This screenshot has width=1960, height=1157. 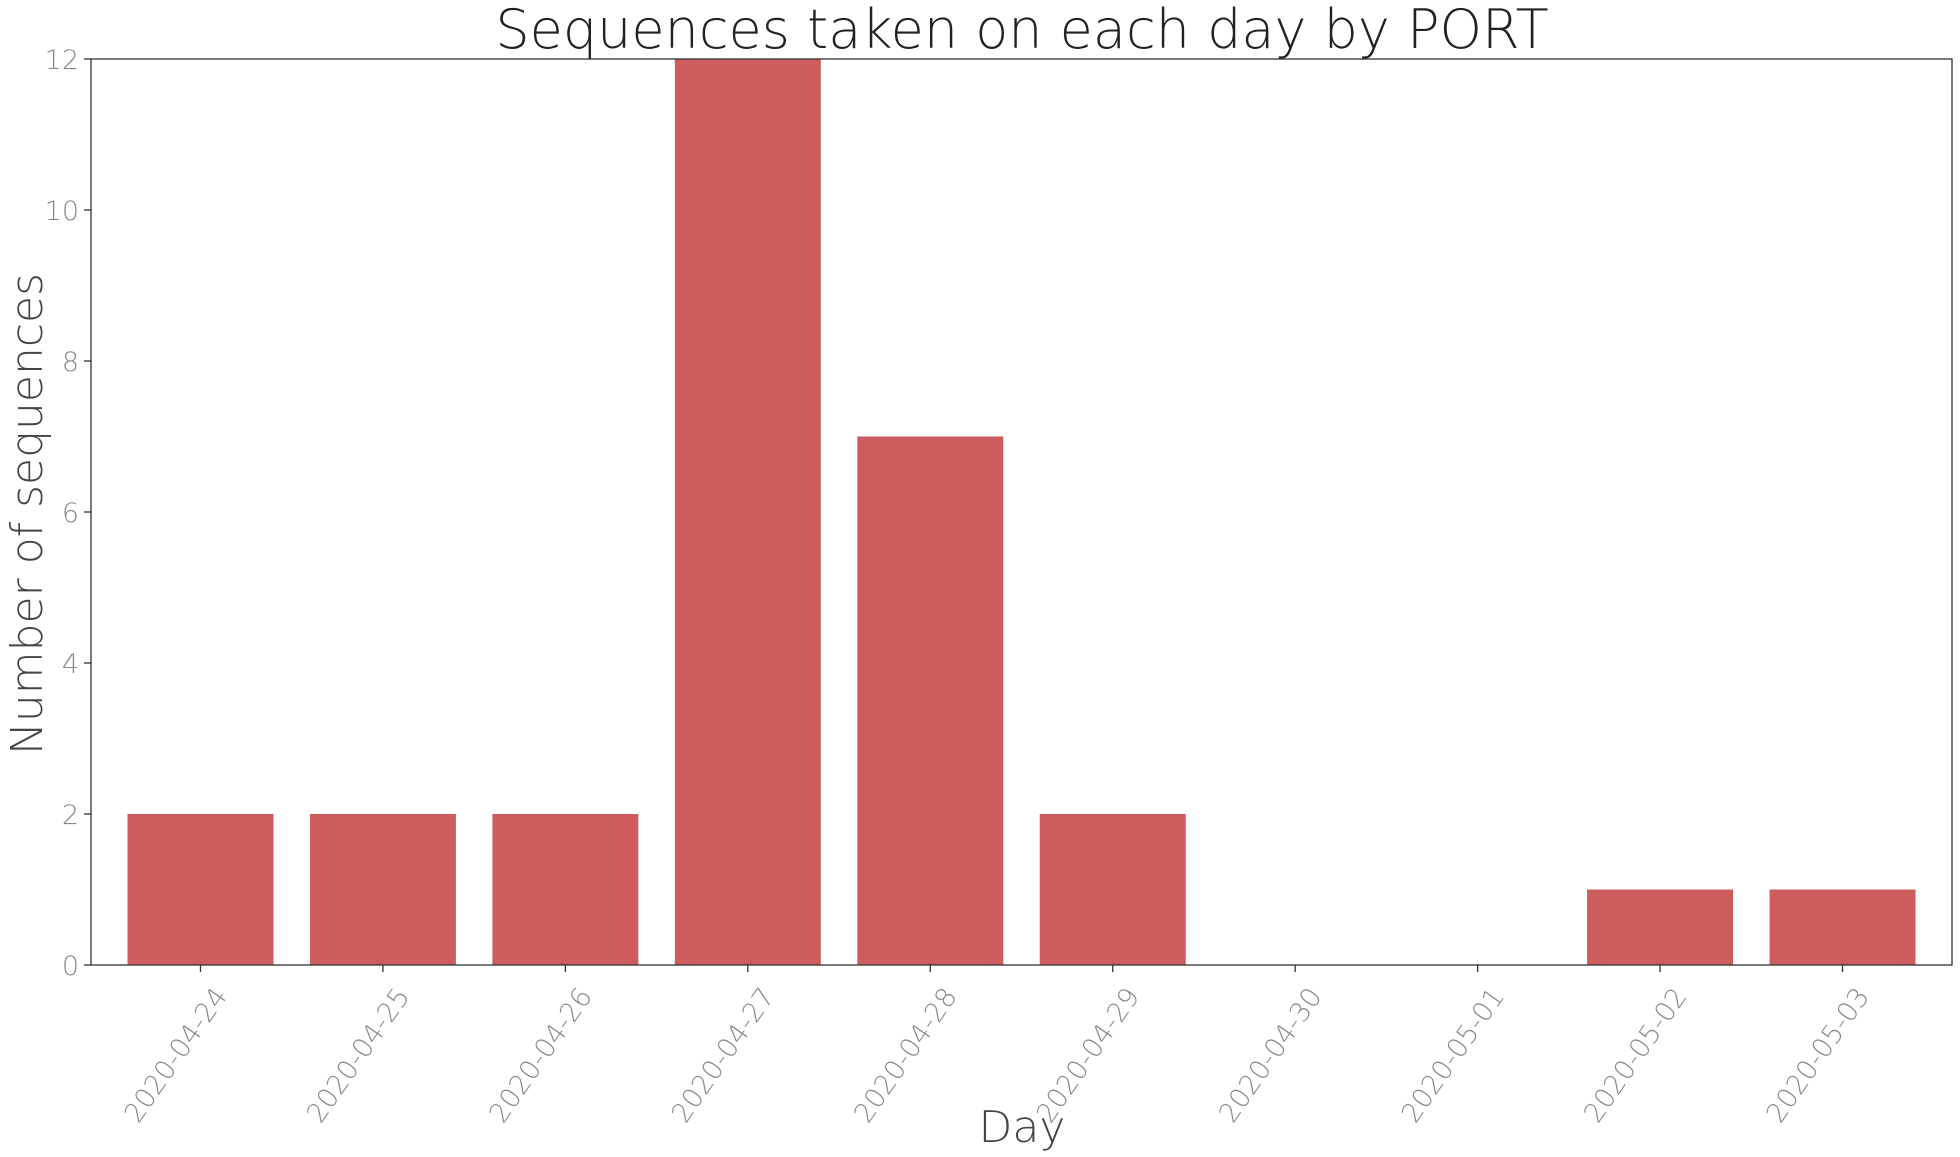 What do you see at coordinates (1818, 1055) in the screenshot?
I see `x-tick-label: 2020-05-03` at bounding box center [1818, 1055].